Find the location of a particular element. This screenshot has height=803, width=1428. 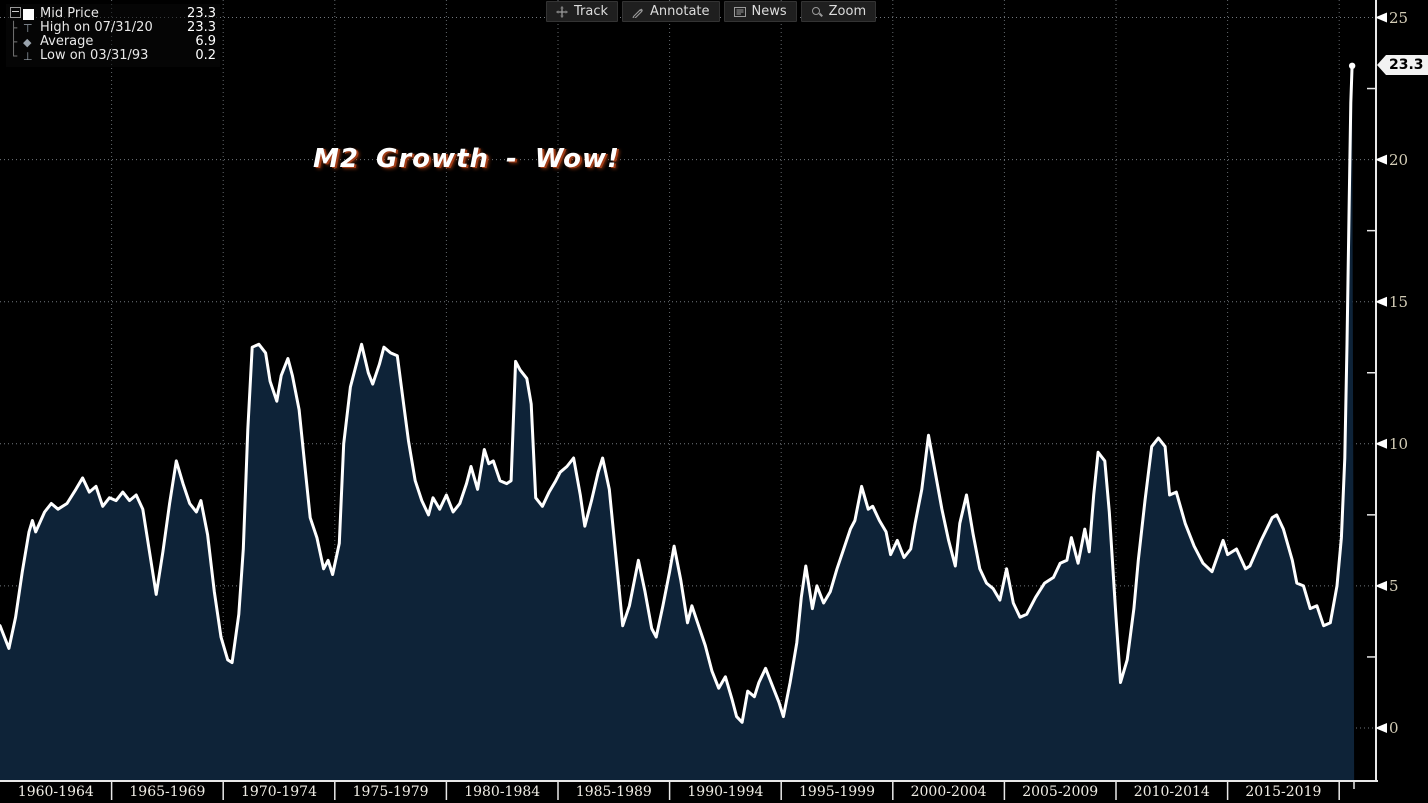

legend-row-high: ├ ⊤ High on 07/31/20 23.3 is located at coordinates (113, 28).